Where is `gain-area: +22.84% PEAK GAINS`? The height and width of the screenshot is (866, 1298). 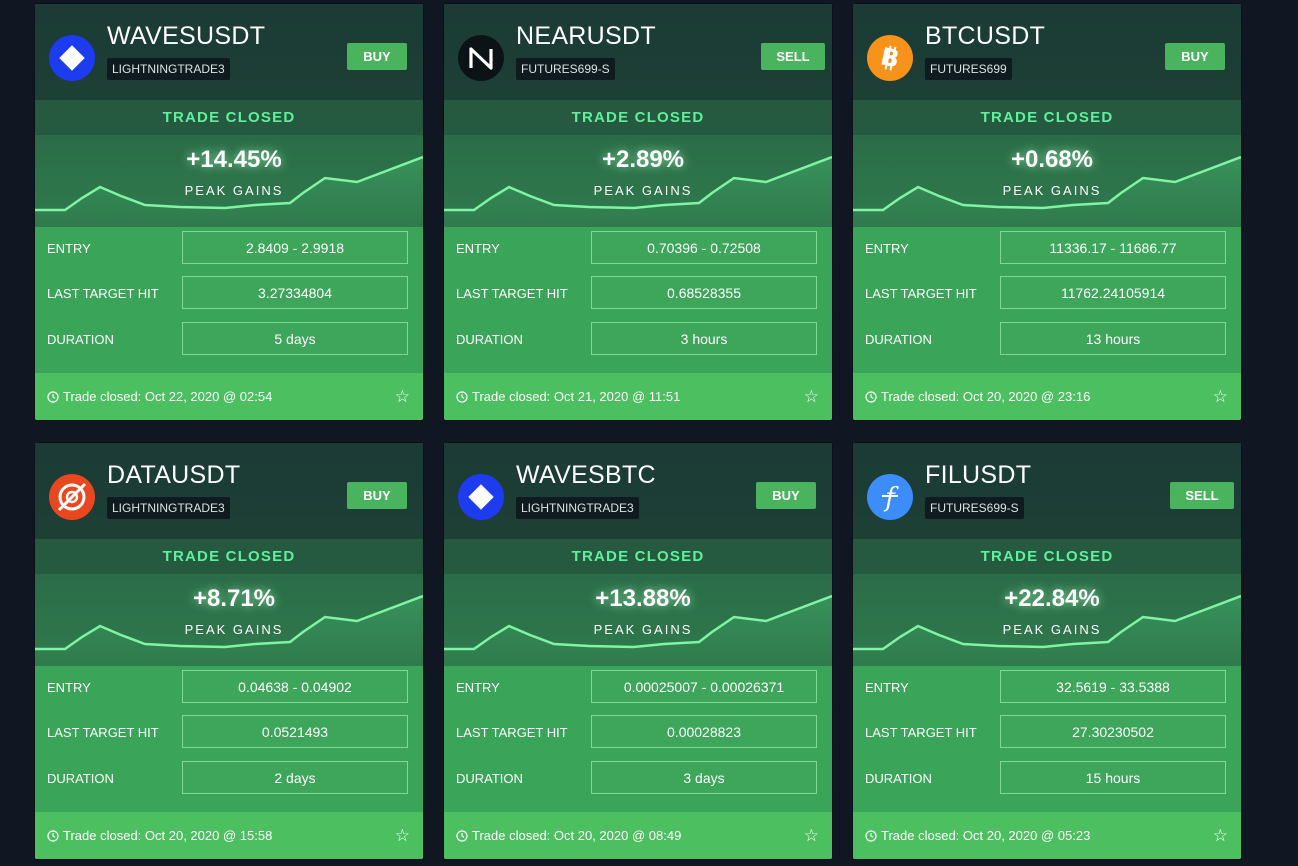 gain-area: +22.84% PEAK GAINS is located at coordinates (1047, 620).